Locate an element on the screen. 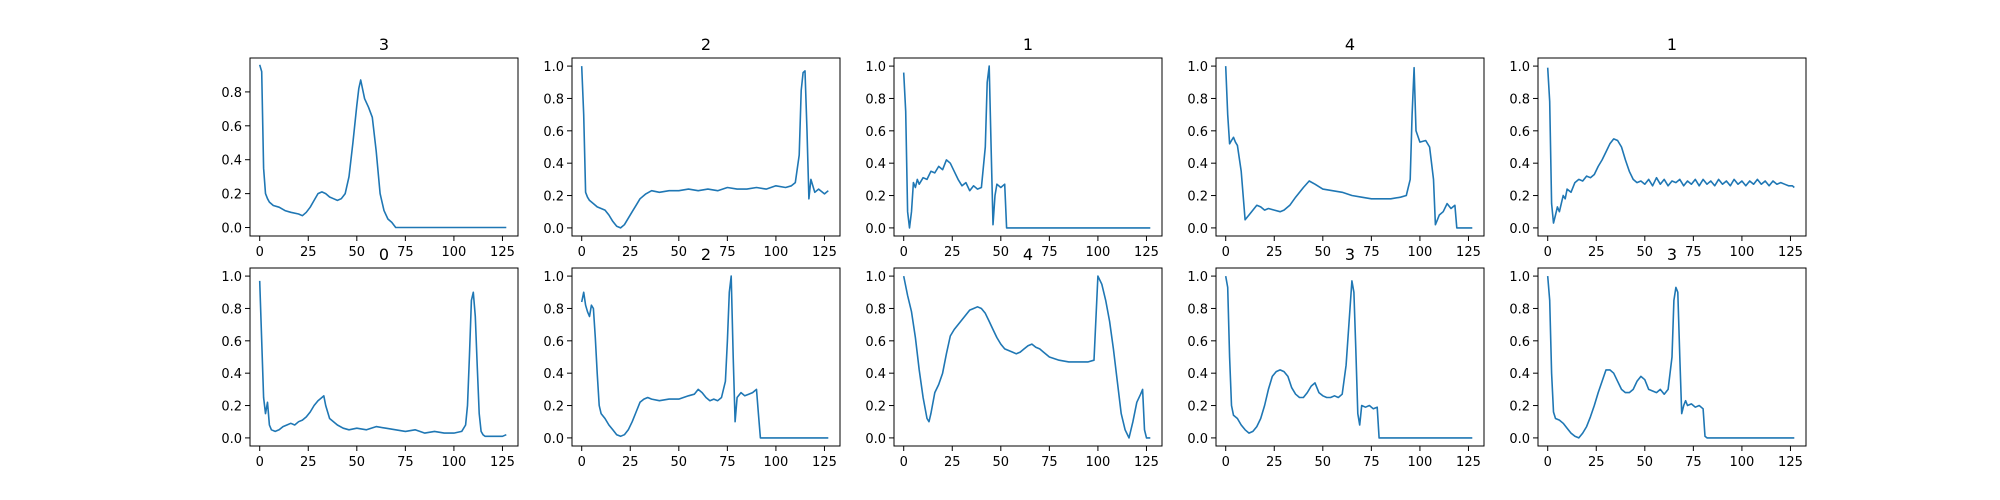  subplot-title: 4 is located at coordinates (1028, 254).